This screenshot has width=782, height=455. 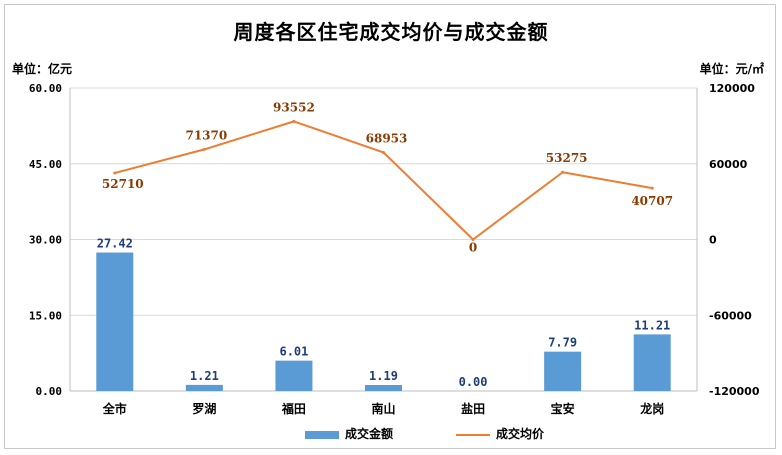 What do you see at coordinates (45, 164) in the screenshot?
I see `y-left-tick-label: 45.00` at bounding box center [45, 164].